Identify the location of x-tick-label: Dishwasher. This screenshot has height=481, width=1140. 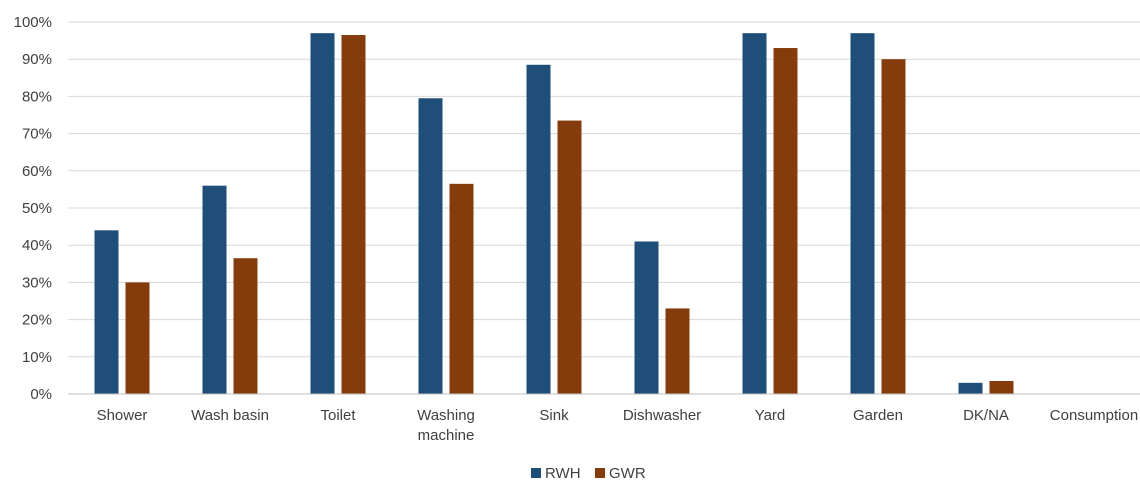
(662, 415).